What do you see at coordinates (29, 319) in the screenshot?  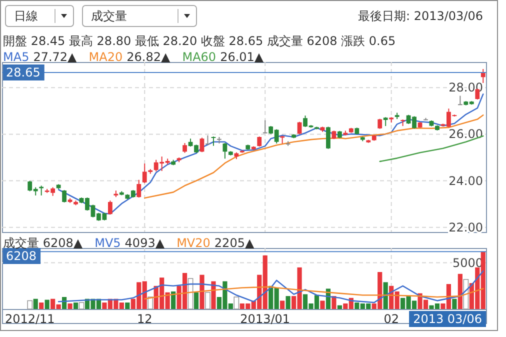 I see `x-tick-label: 2012/11` at bounding box center [29, 319].